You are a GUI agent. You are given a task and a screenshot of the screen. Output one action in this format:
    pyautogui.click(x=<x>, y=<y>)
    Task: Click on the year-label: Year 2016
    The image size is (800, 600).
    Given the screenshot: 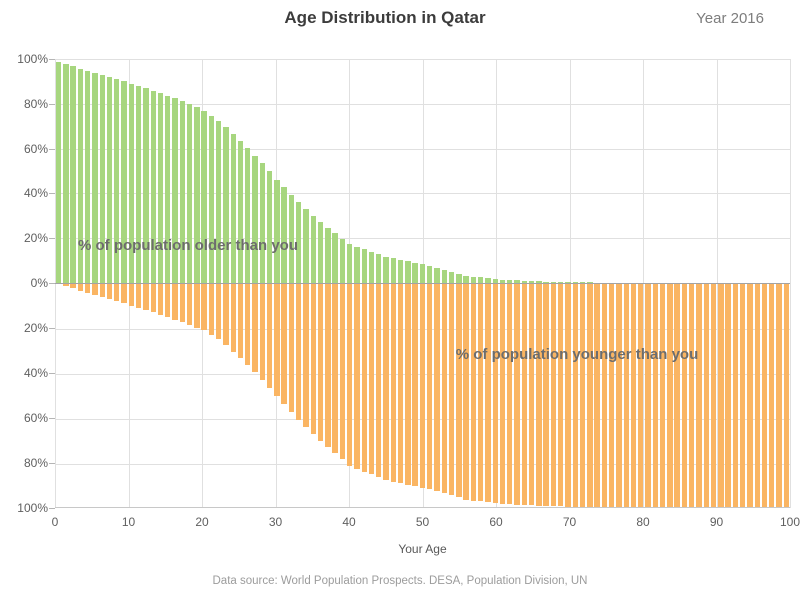 What is the action you would take?
    pyautogui.click(x=730, y=18)
    